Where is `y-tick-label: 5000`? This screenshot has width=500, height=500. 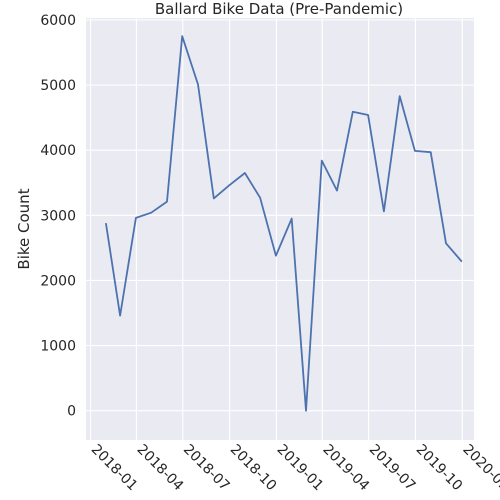 y-tick-label: 5000 is located at coordinates (58, 86).